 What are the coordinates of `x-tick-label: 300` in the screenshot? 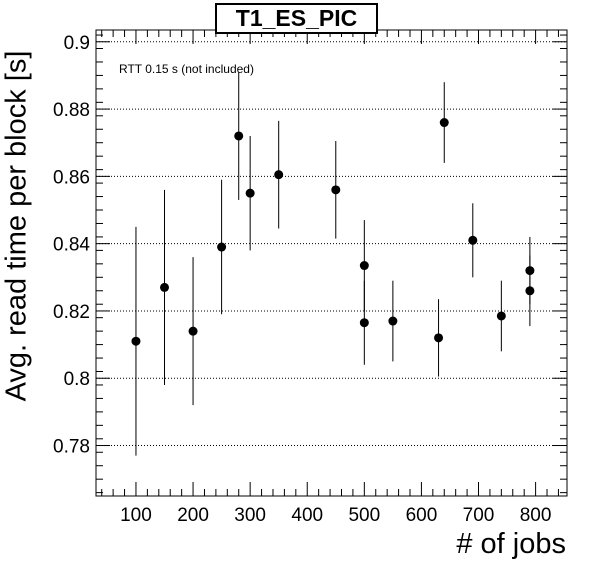 It's located at (250, 515).